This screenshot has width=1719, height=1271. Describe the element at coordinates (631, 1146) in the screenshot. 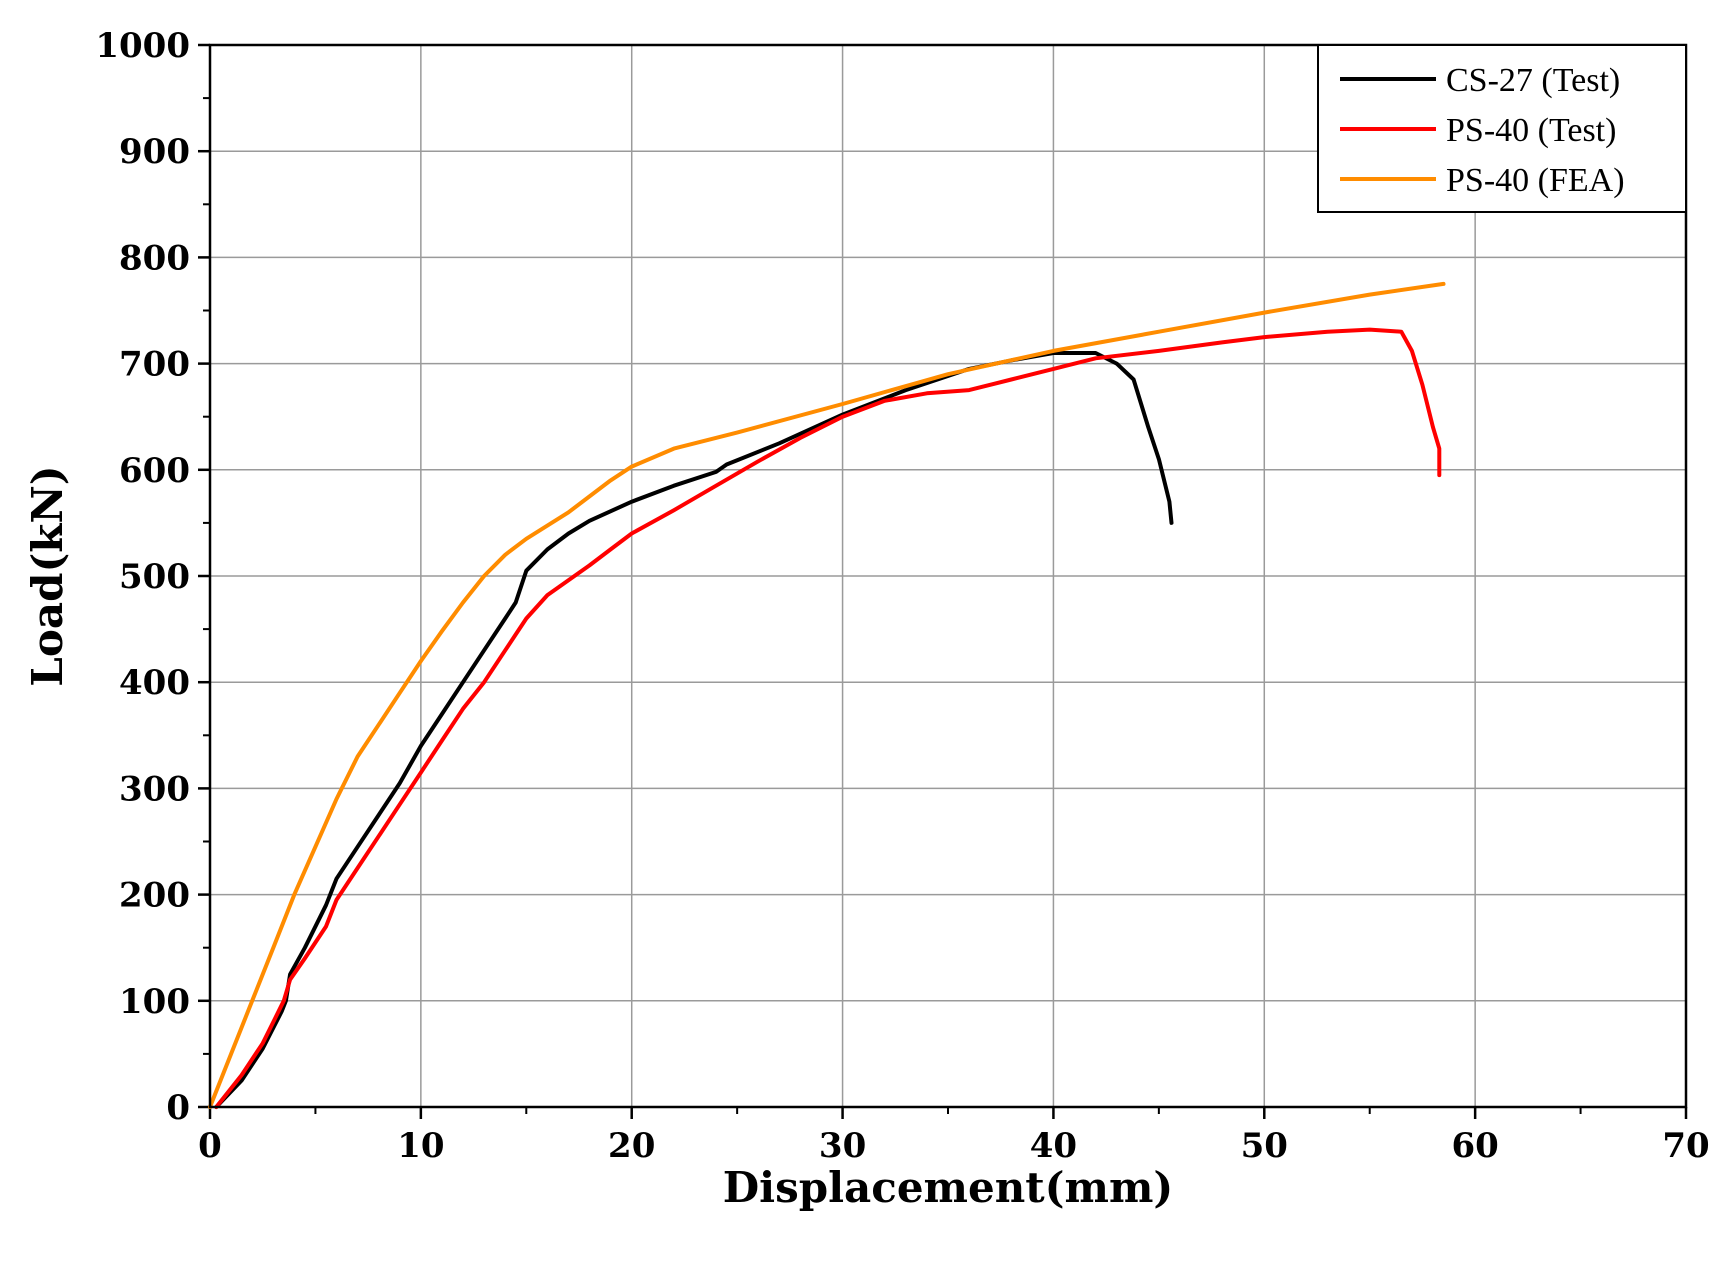

I see `x-tick-label: 20` at that location.